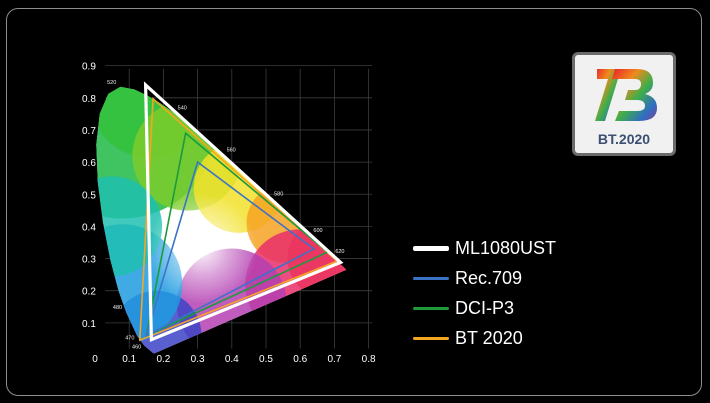 The height and width of the screenshot is (403, 710). Describe the element at coordinates (489, 337) in the screenshot. I see `legend-label: BT 2020` at that location.